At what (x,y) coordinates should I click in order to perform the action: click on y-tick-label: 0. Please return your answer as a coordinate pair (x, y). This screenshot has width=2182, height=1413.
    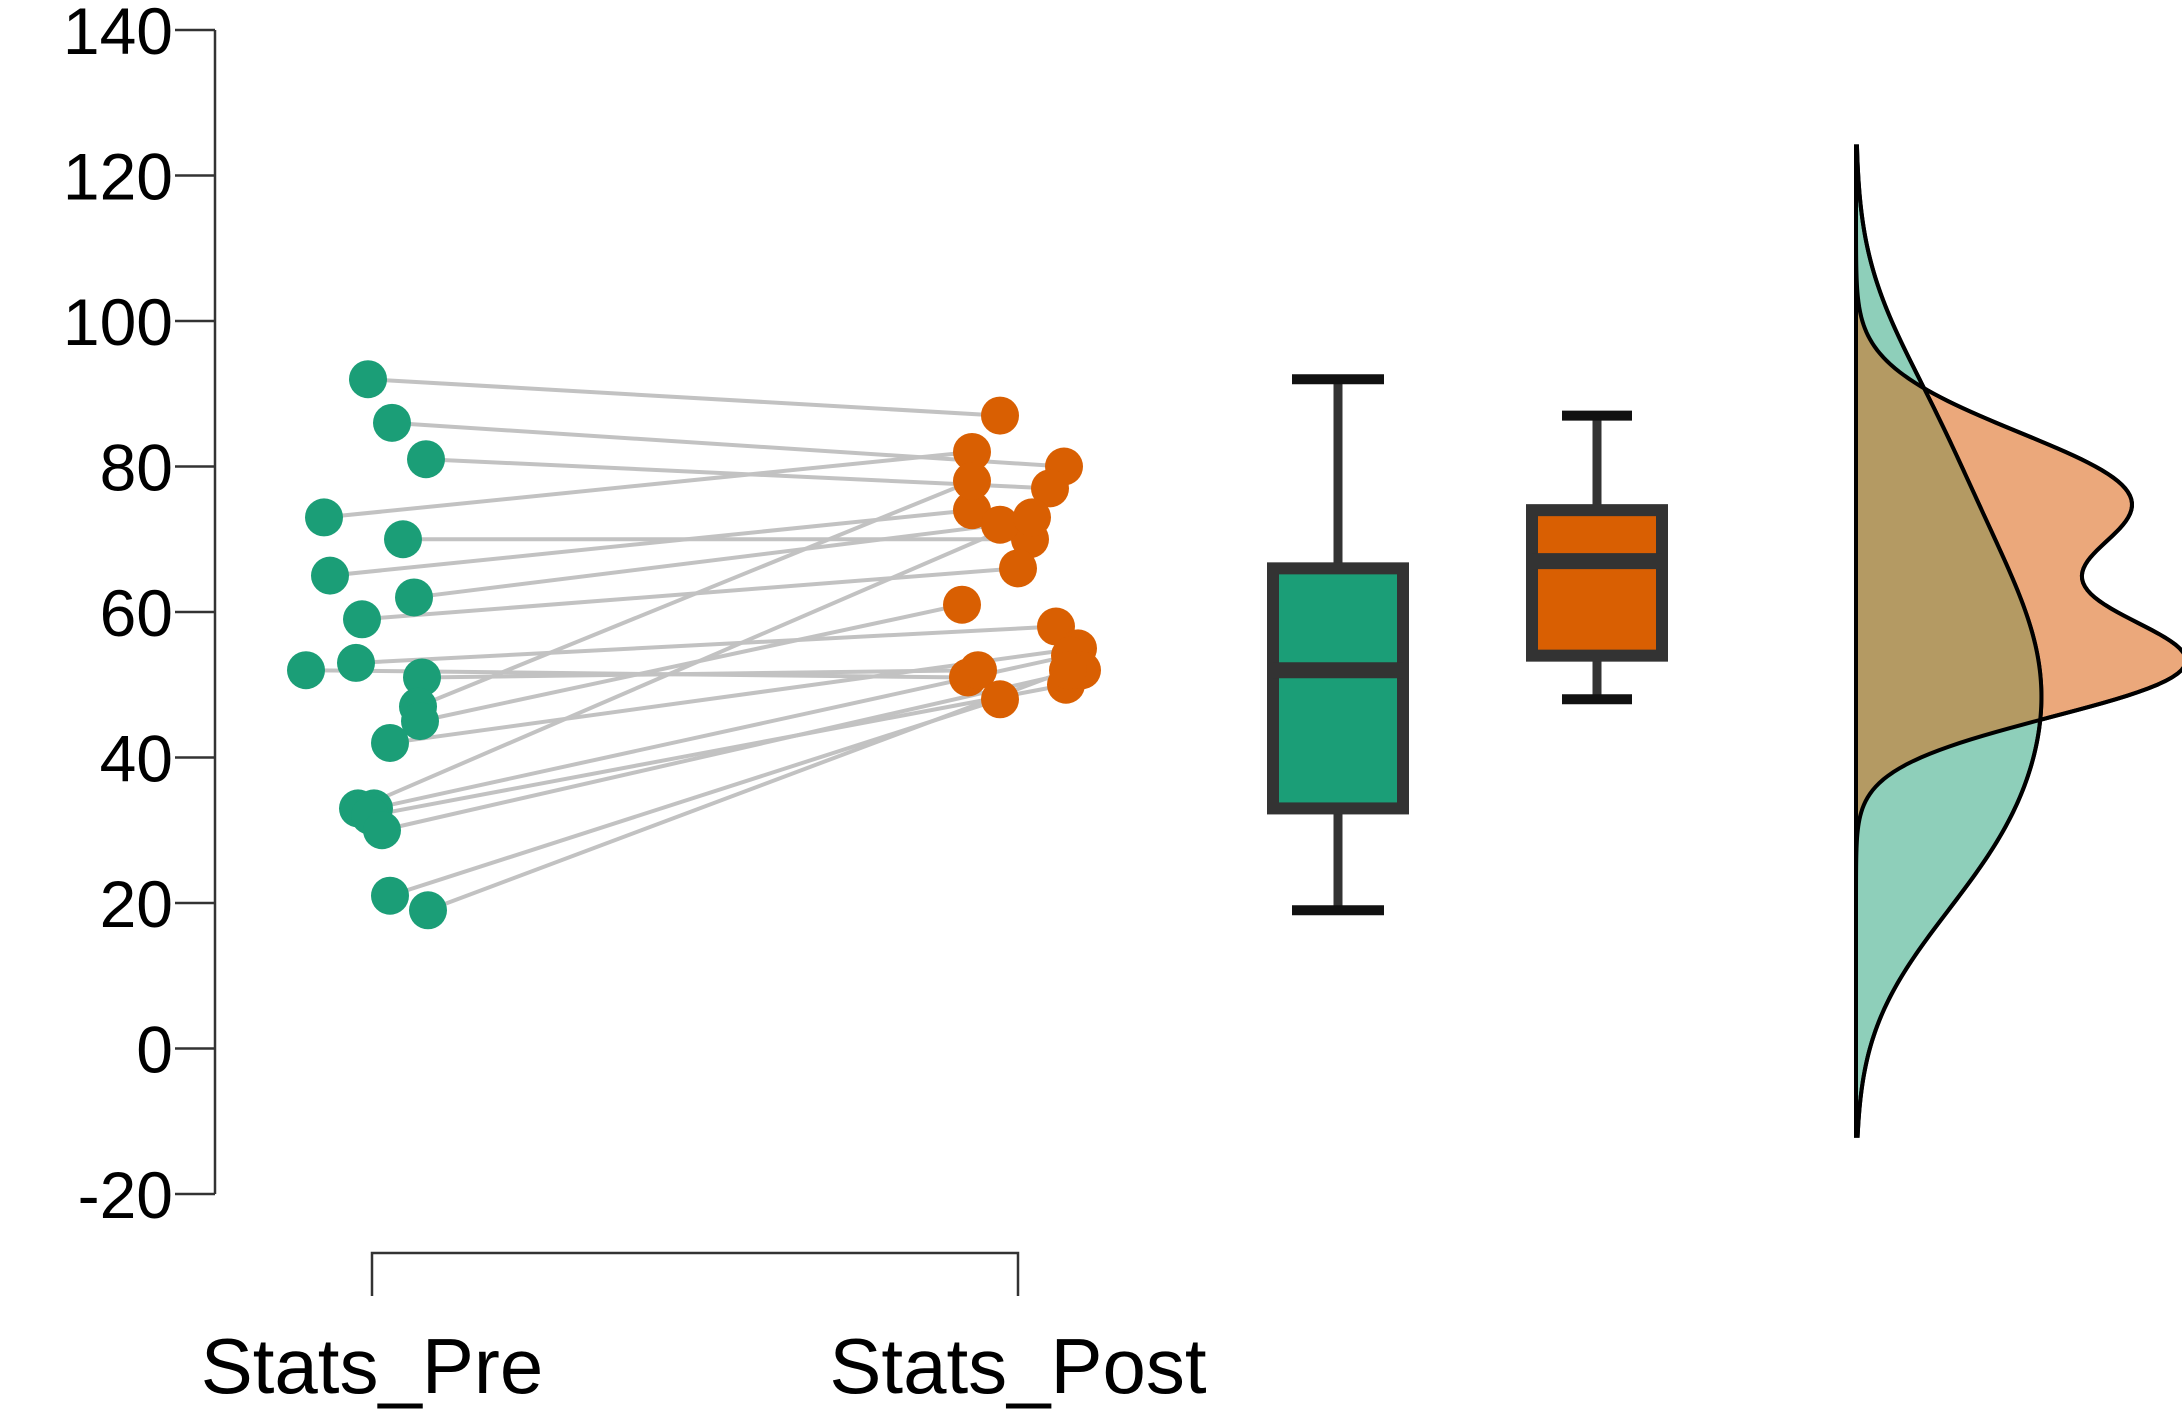
    Looking at the image, I should click on (154, 1050).